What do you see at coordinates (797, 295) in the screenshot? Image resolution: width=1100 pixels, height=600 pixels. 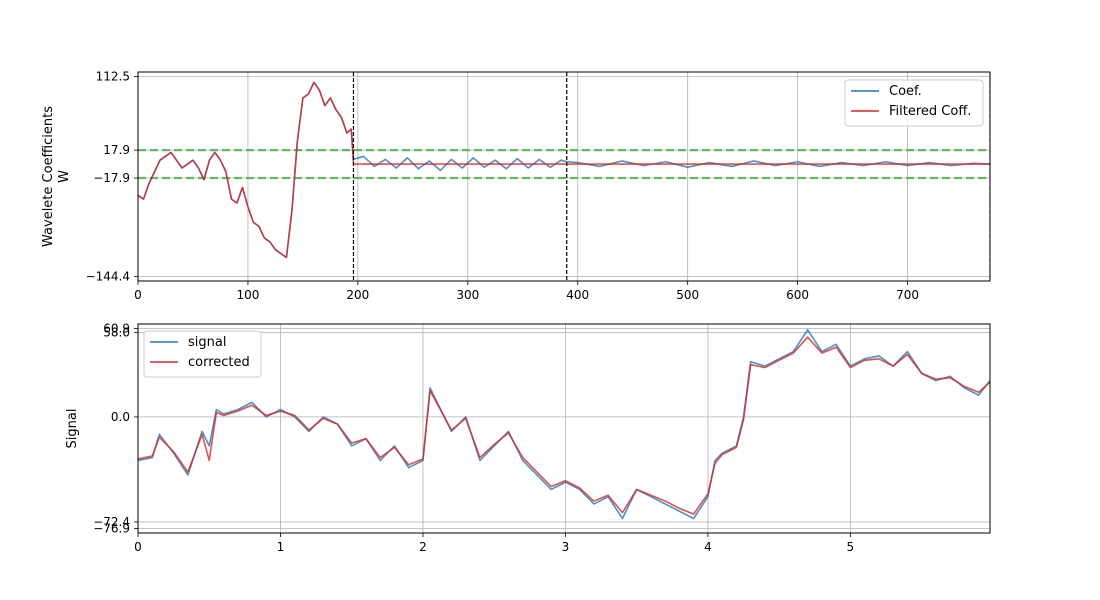 I see `x-tick-label: 600` at bounding box center [797, 295].